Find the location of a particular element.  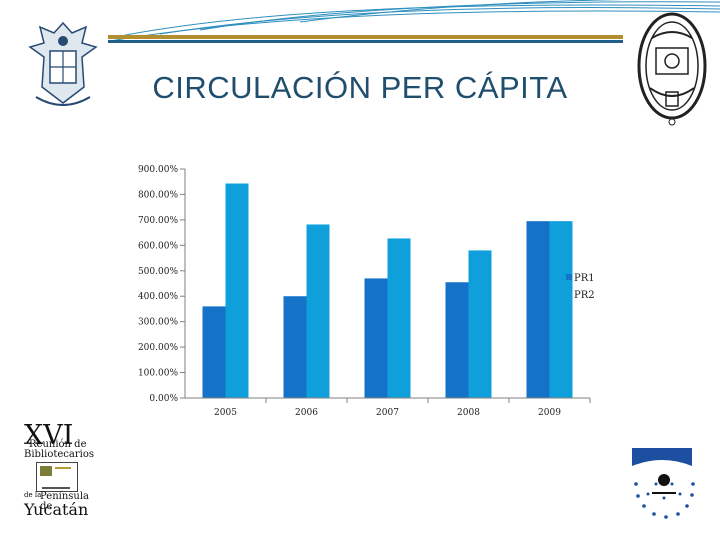

badge-line-1: XVI is located at coordinates (49, 435).